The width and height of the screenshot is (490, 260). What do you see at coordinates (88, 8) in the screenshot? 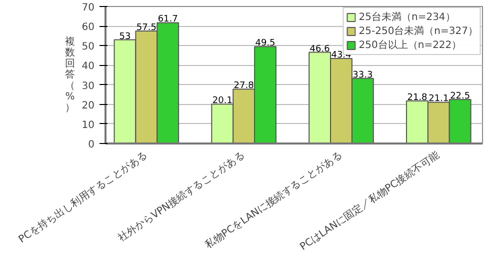
I see `y-tick-label: 70` at bounding box center [88, 8].